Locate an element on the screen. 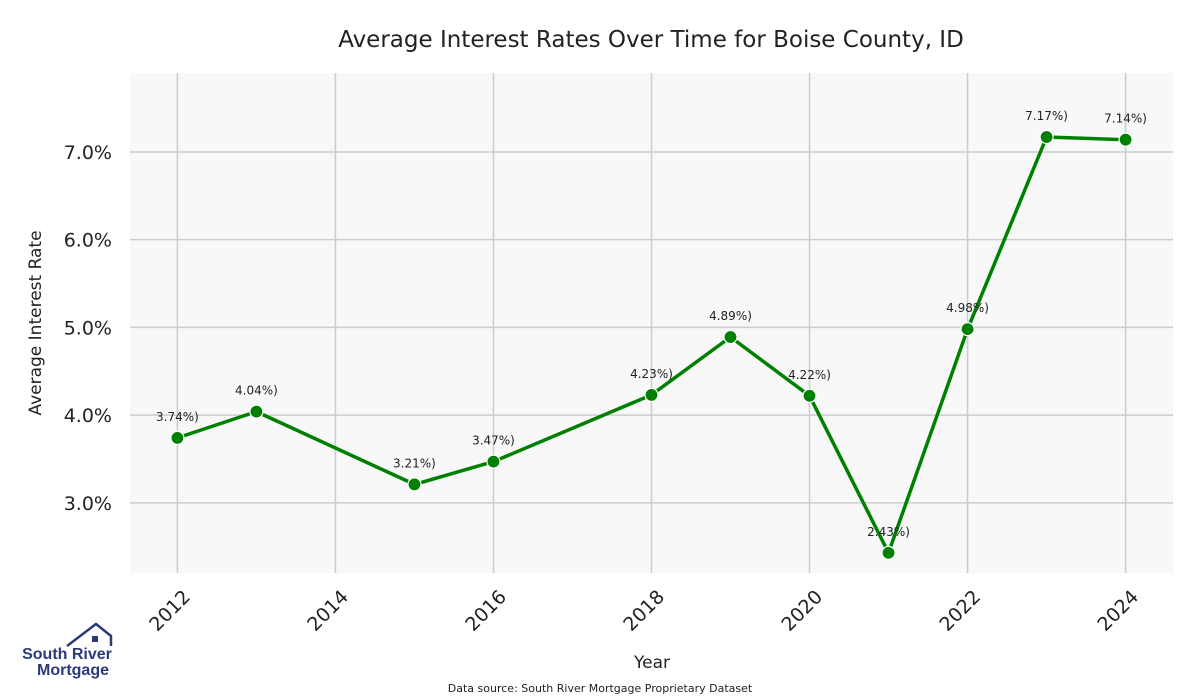 This screenshot has width=1200, height=700. y-axis-label: Average Interest Rate is located at coordinates (36, 322).